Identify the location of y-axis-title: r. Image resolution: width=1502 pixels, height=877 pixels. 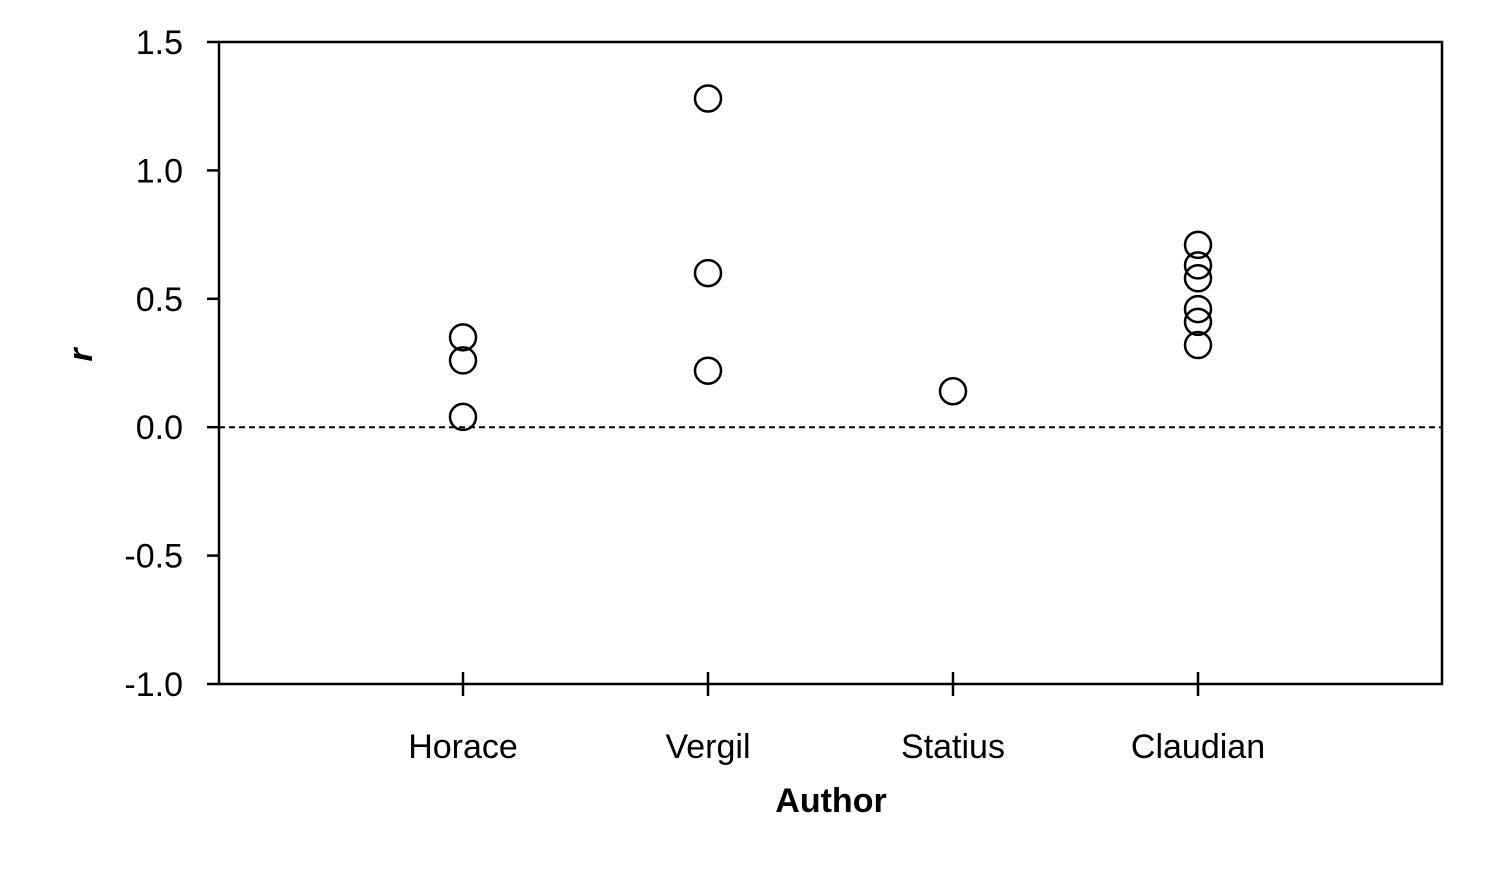
(81, 354).